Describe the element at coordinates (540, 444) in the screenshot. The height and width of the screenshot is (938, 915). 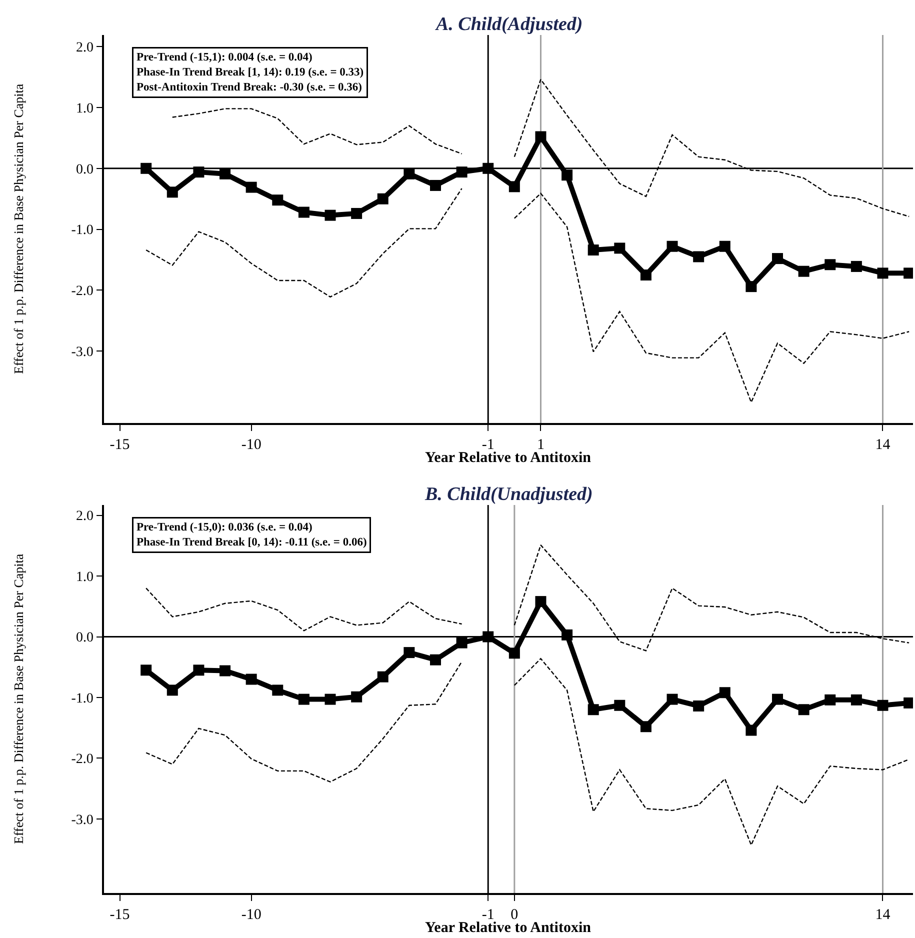
I see `x-tick-label: 1` at that location.